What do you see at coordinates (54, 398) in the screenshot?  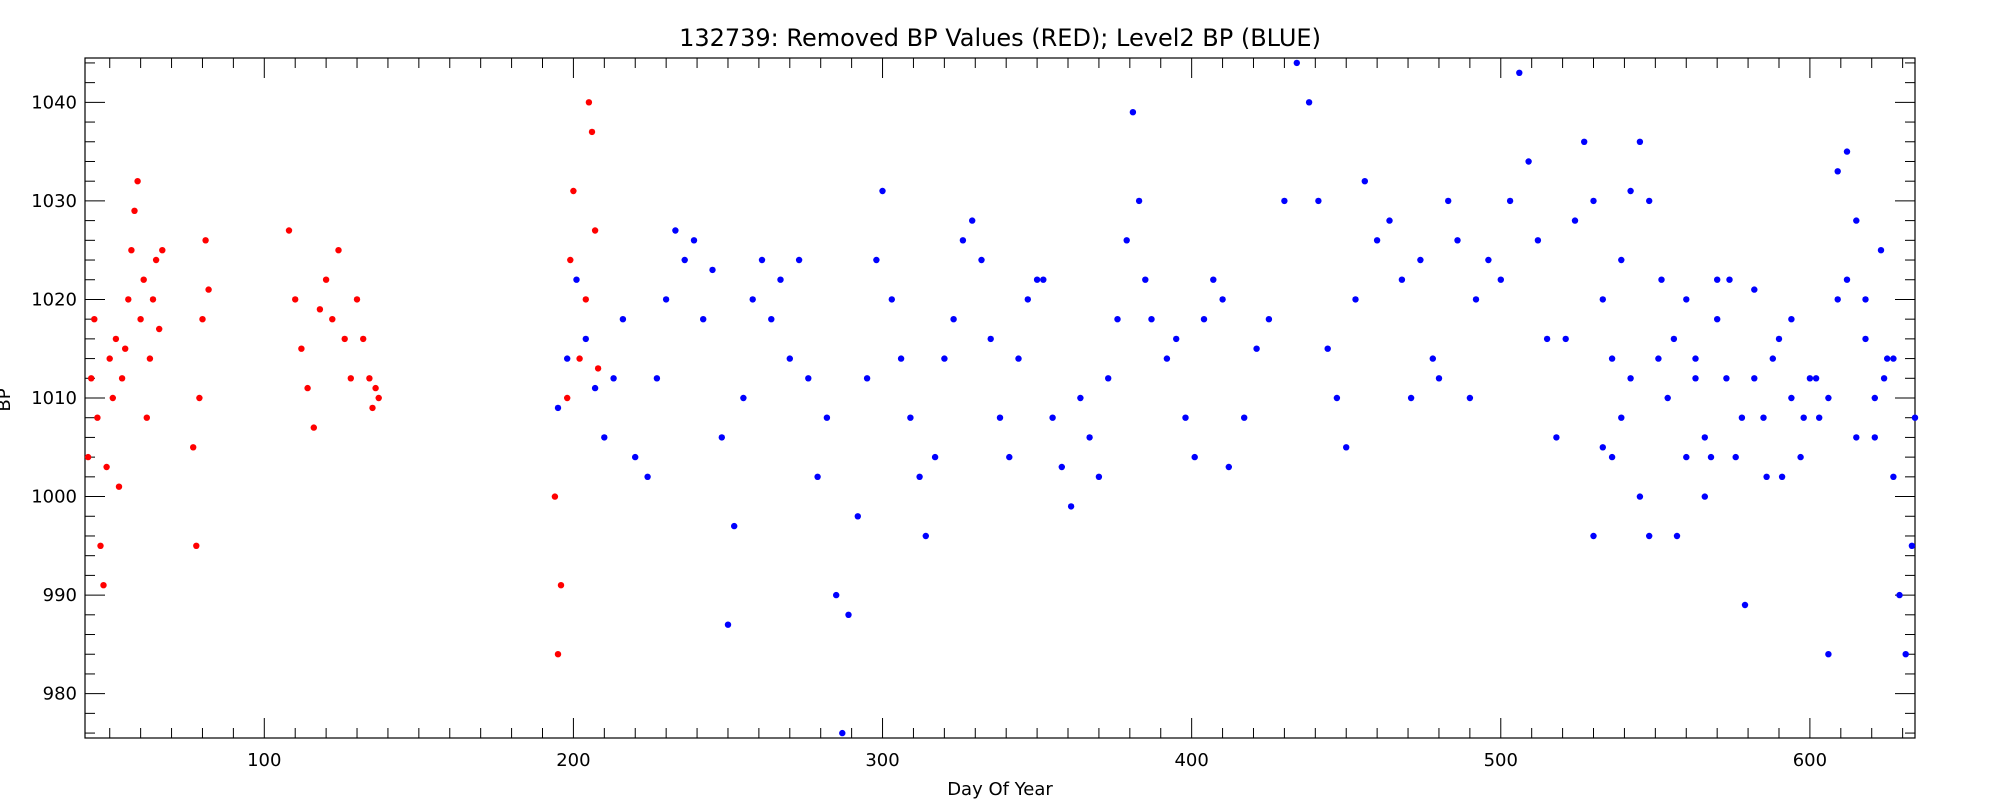 I see `y-tick-label: 1010` at bounding box center [54, 398].